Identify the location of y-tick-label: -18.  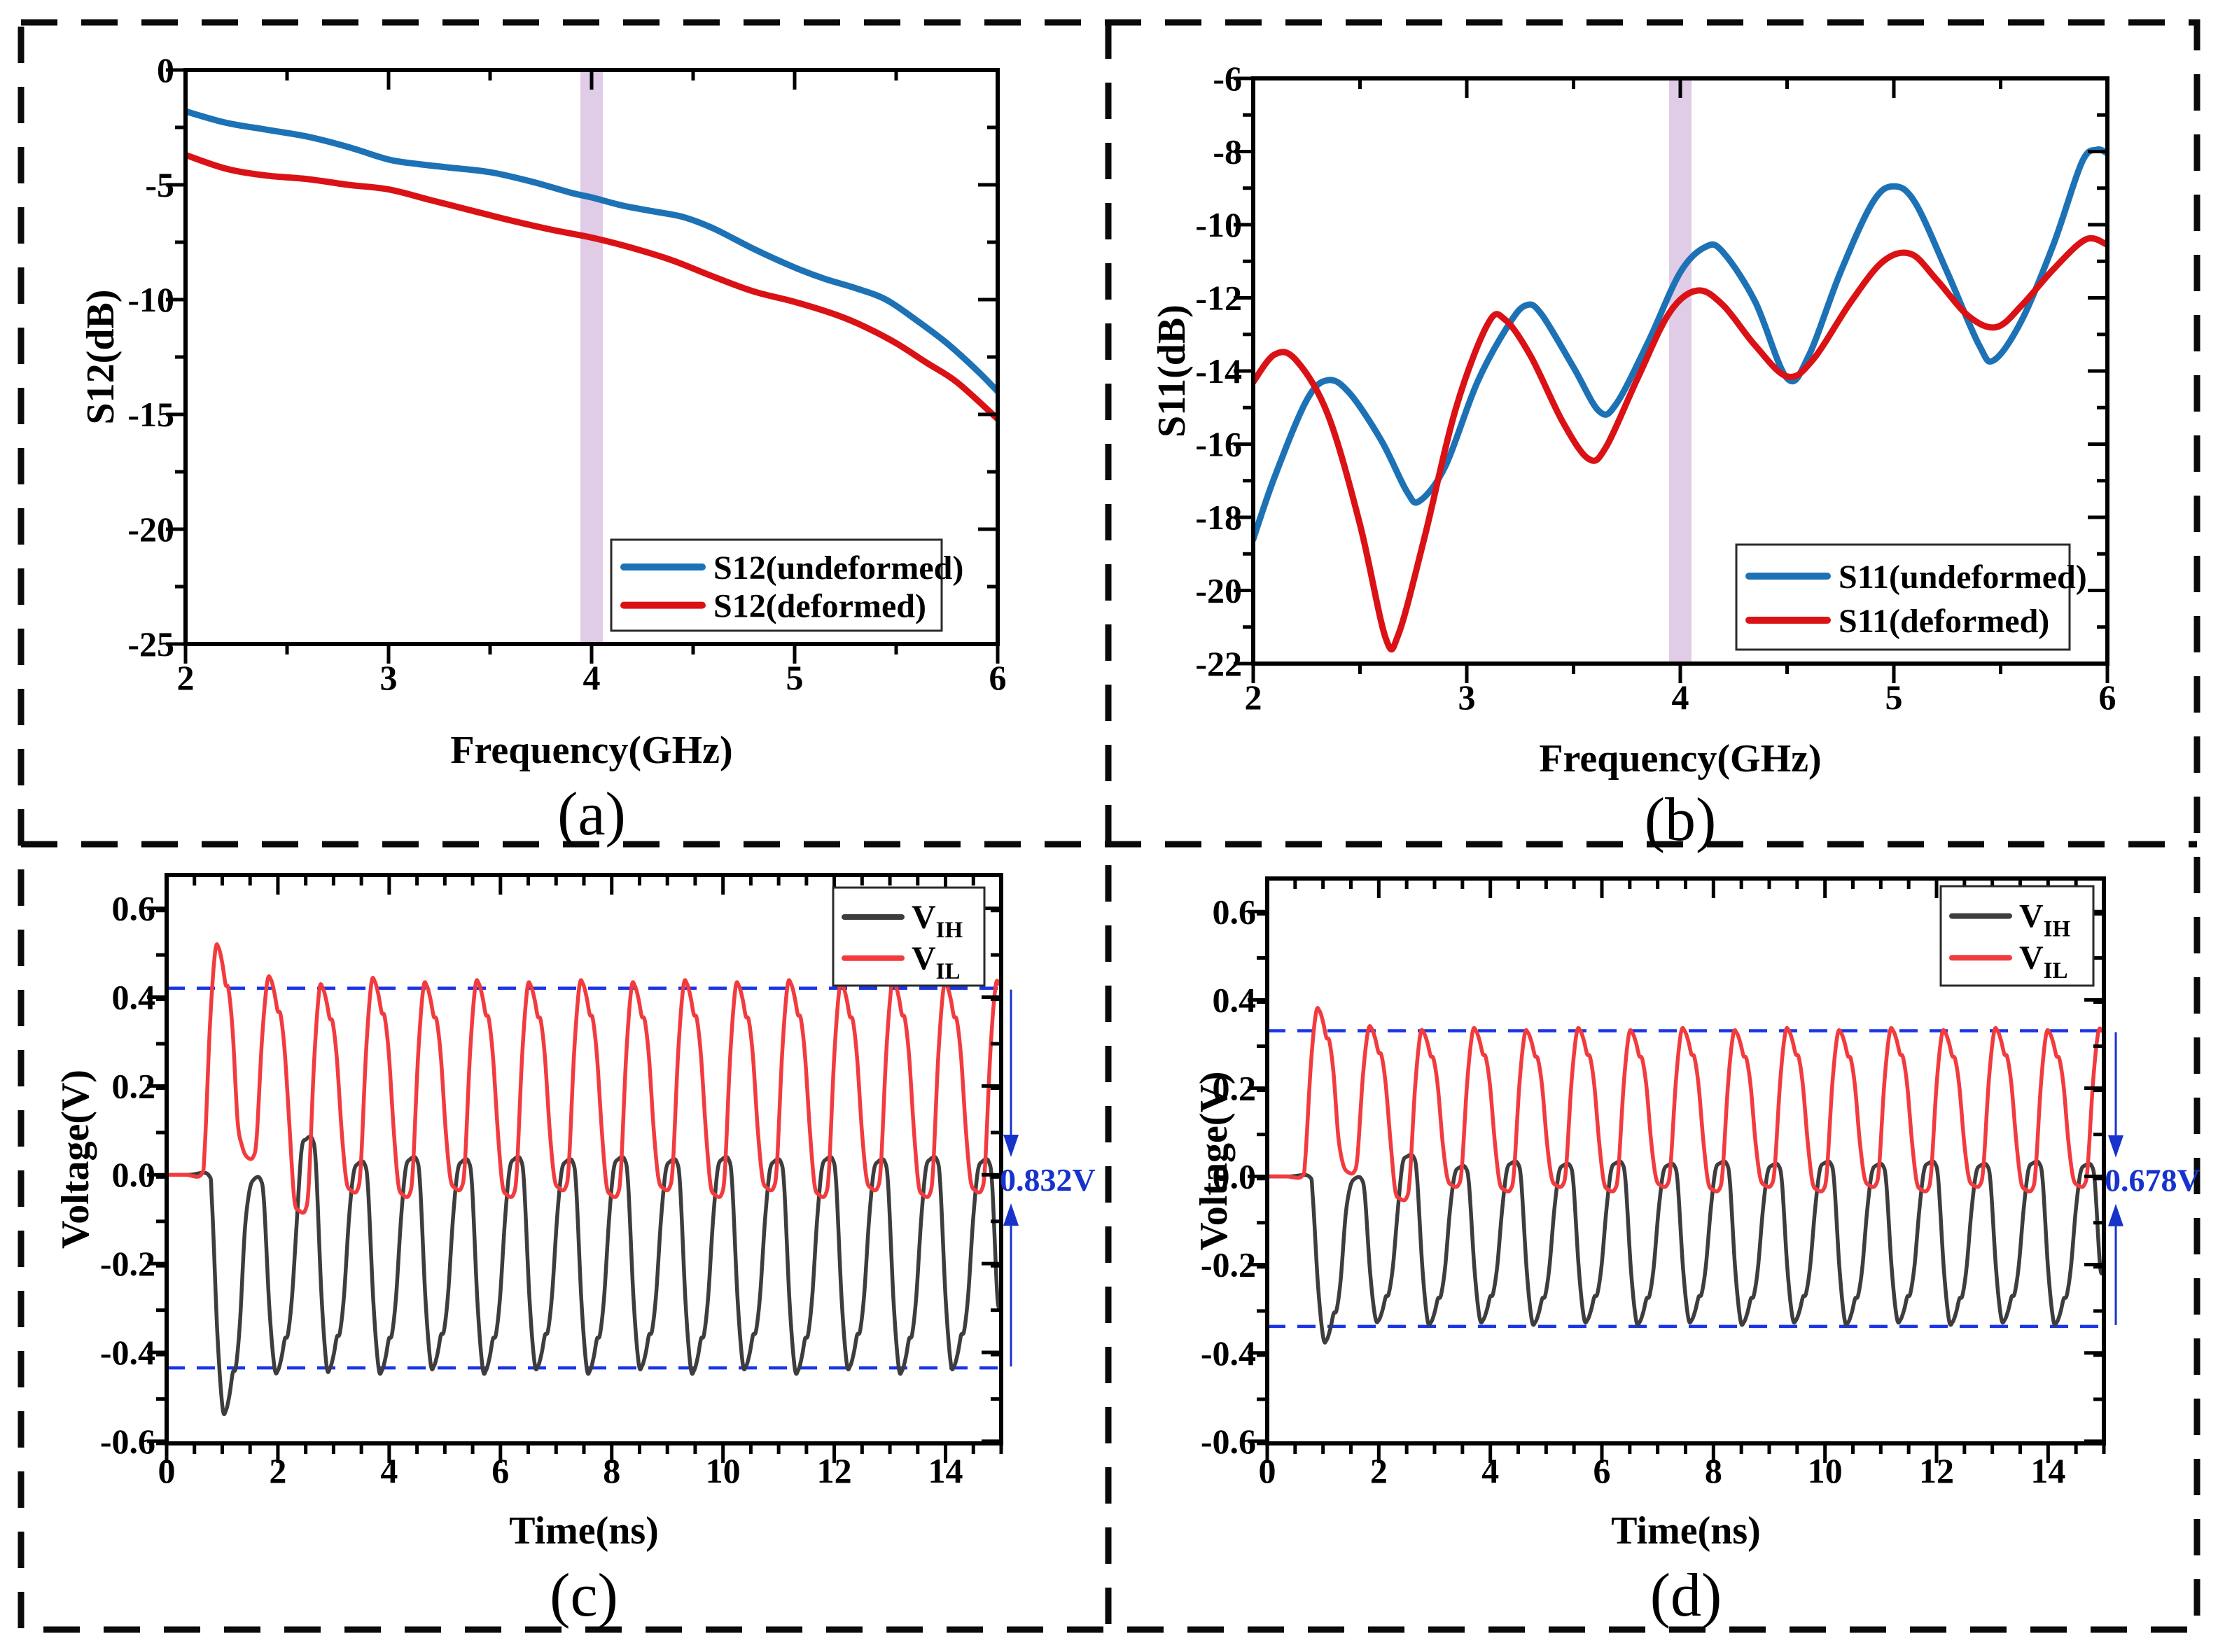
(1218, 517).